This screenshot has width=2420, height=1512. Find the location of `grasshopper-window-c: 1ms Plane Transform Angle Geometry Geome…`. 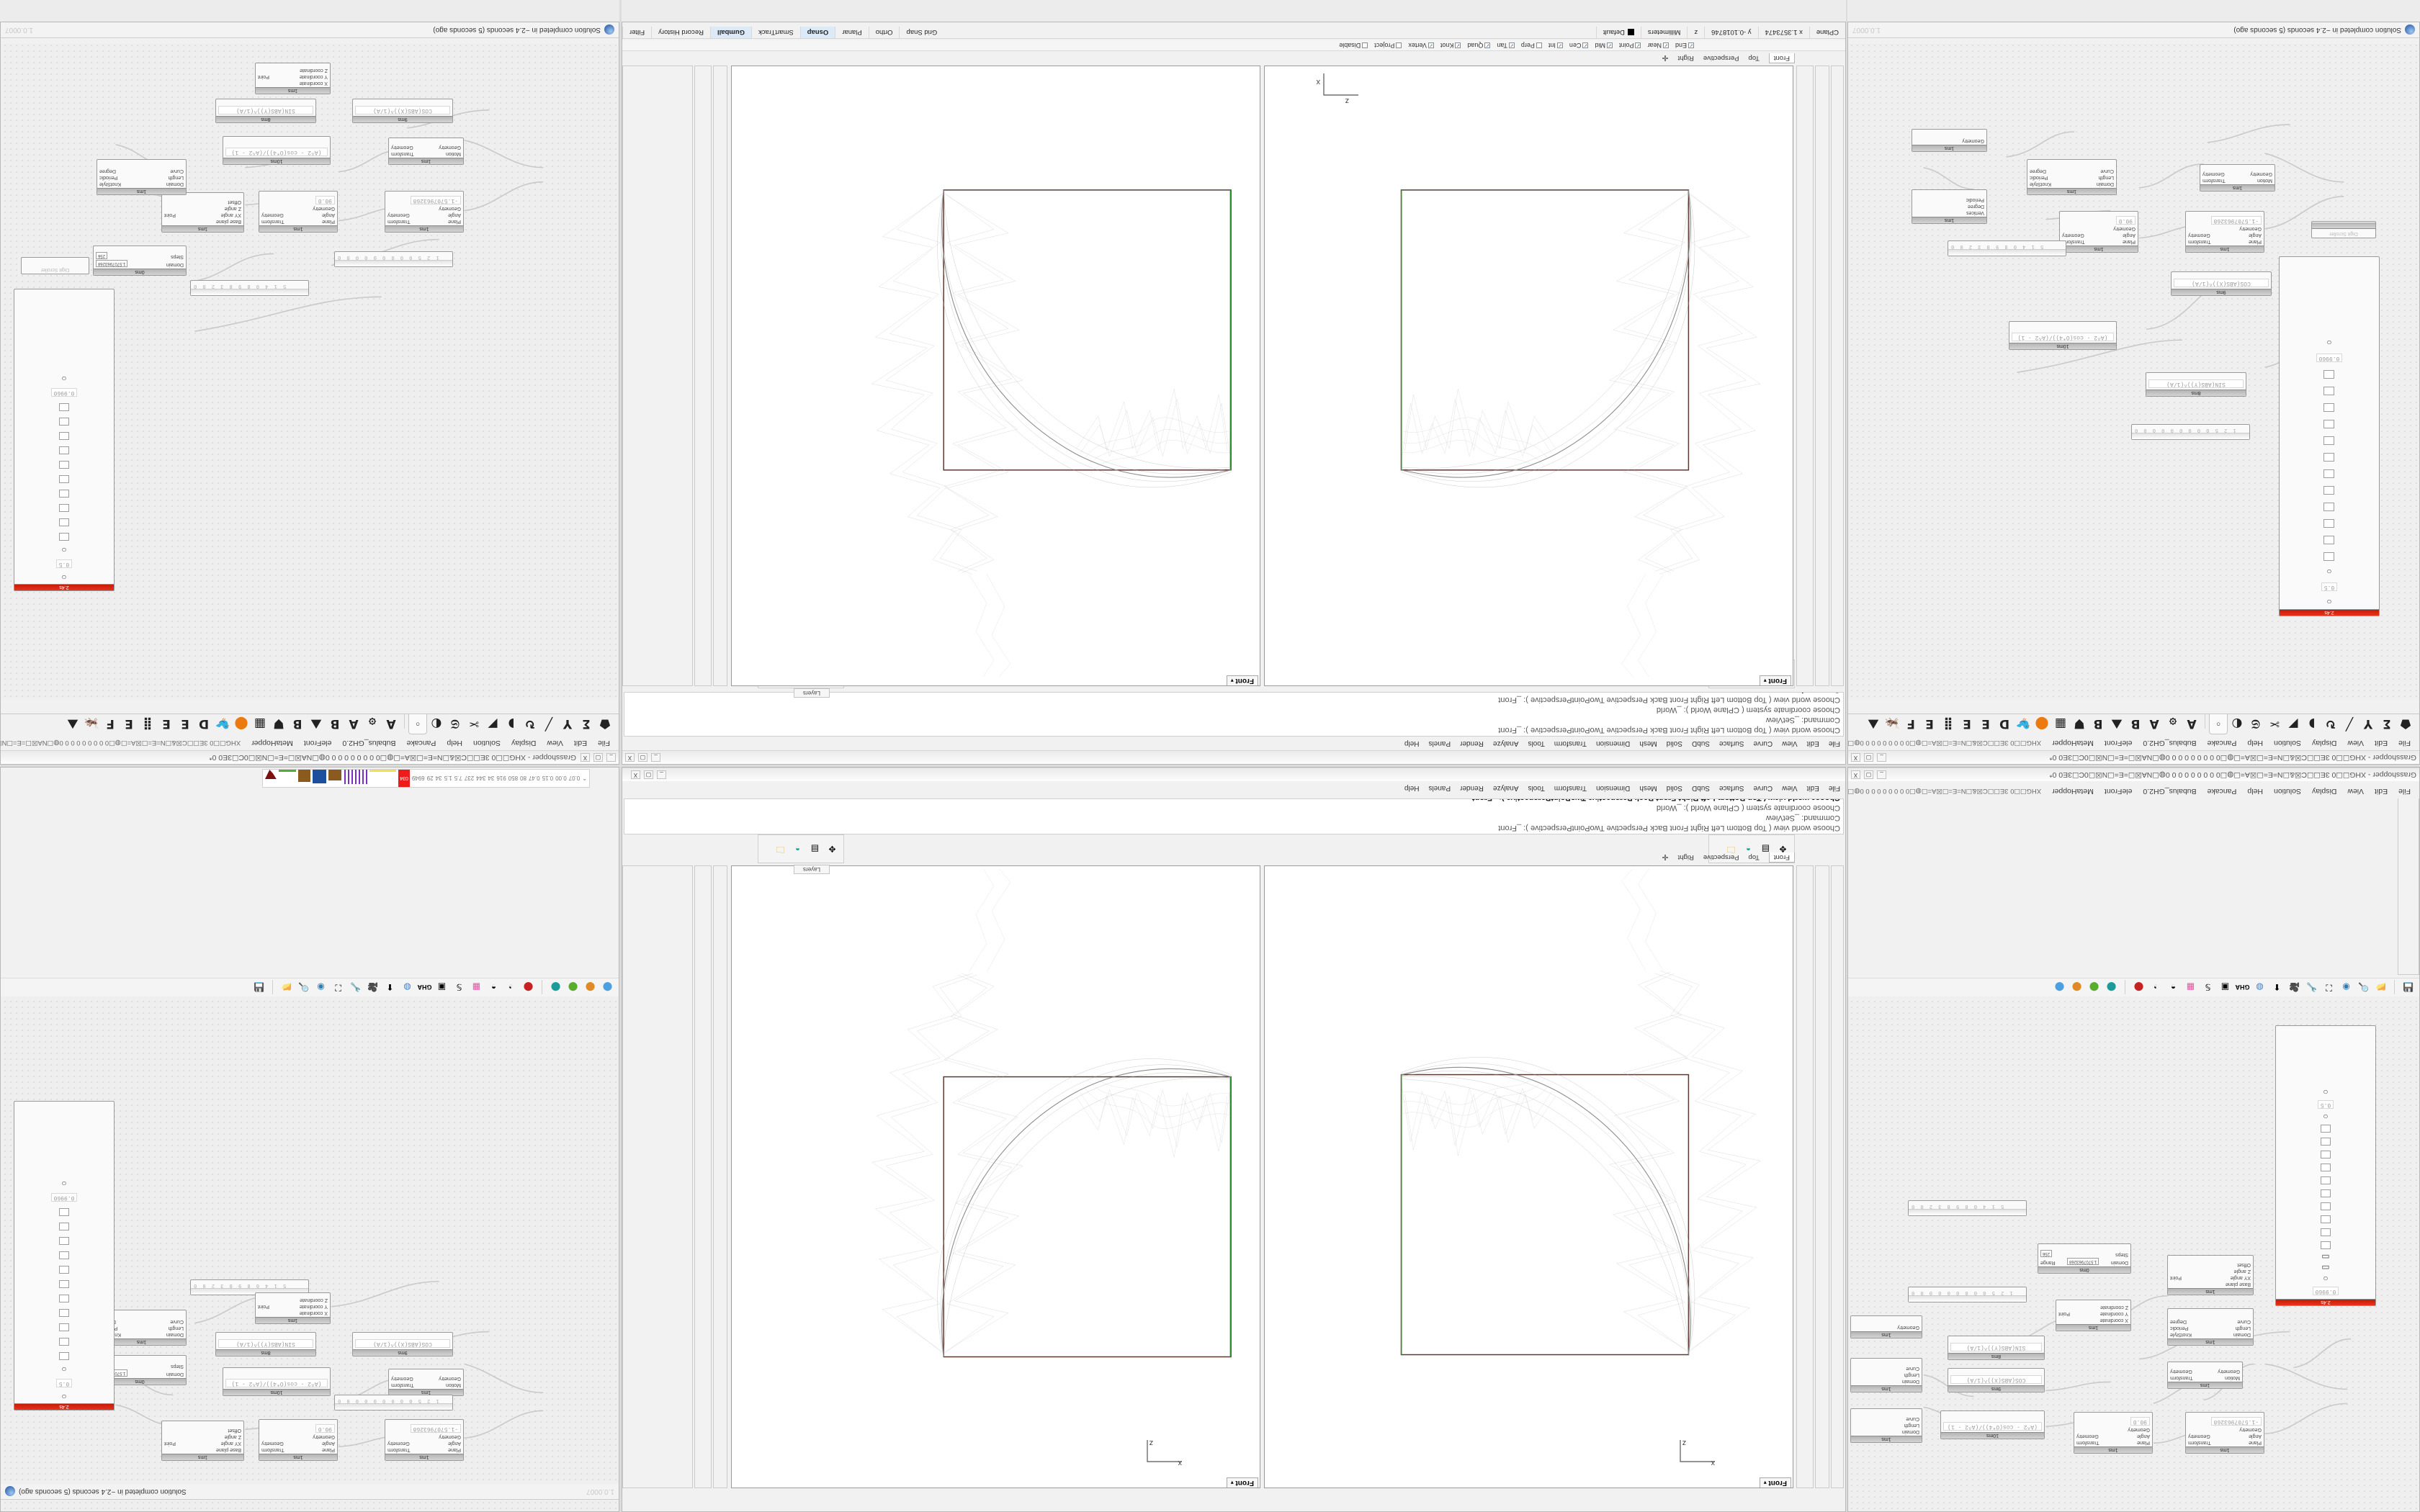

grasshopper-window-c: 1ms Plane Transform Angle Geometry Geome… is located at coordinates (309, 1139).